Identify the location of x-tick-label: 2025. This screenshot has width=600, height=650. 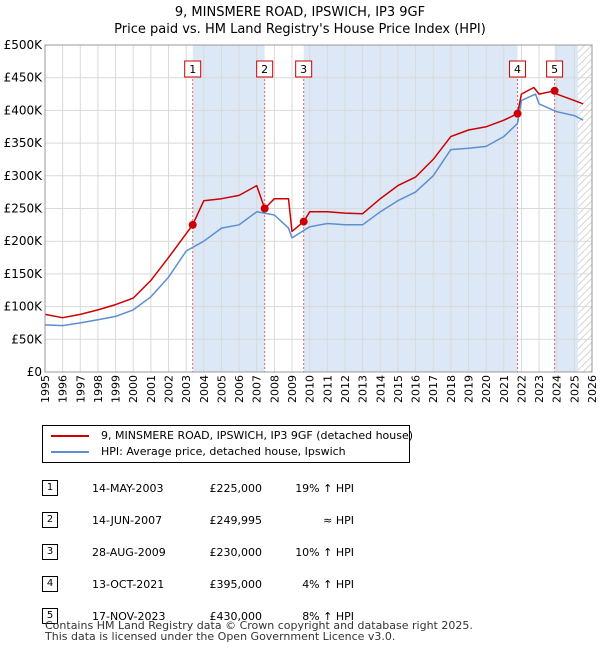
(574, 389).